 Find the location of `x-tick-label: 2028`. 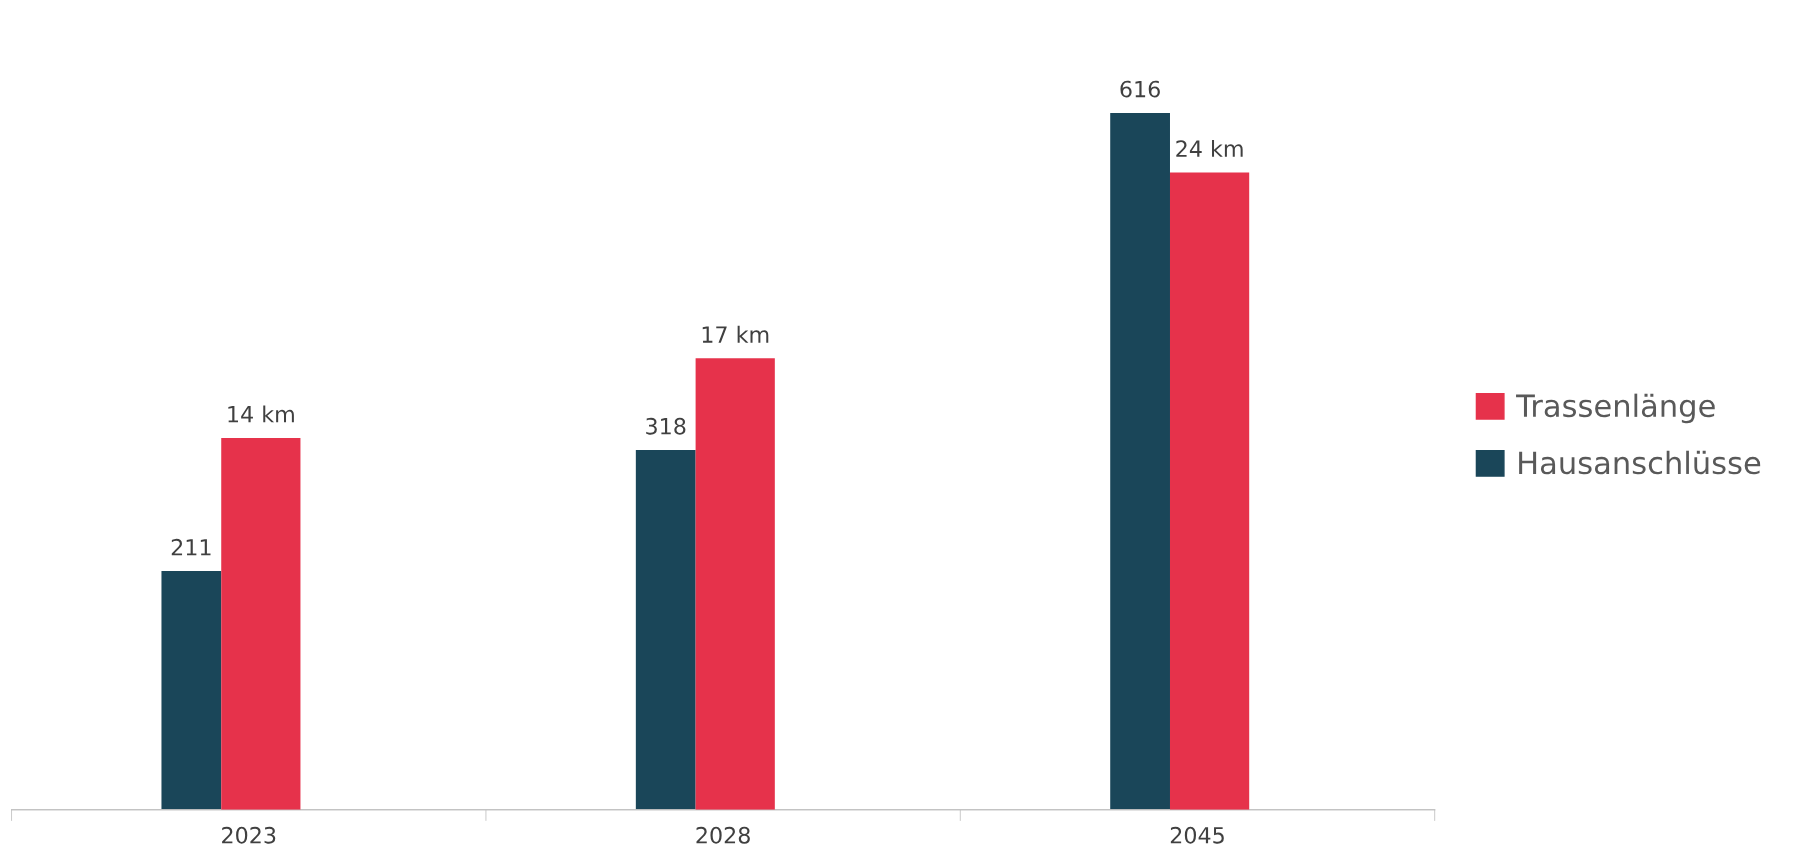

x-tick-label: 2028 is located at coordinates (723, 835).